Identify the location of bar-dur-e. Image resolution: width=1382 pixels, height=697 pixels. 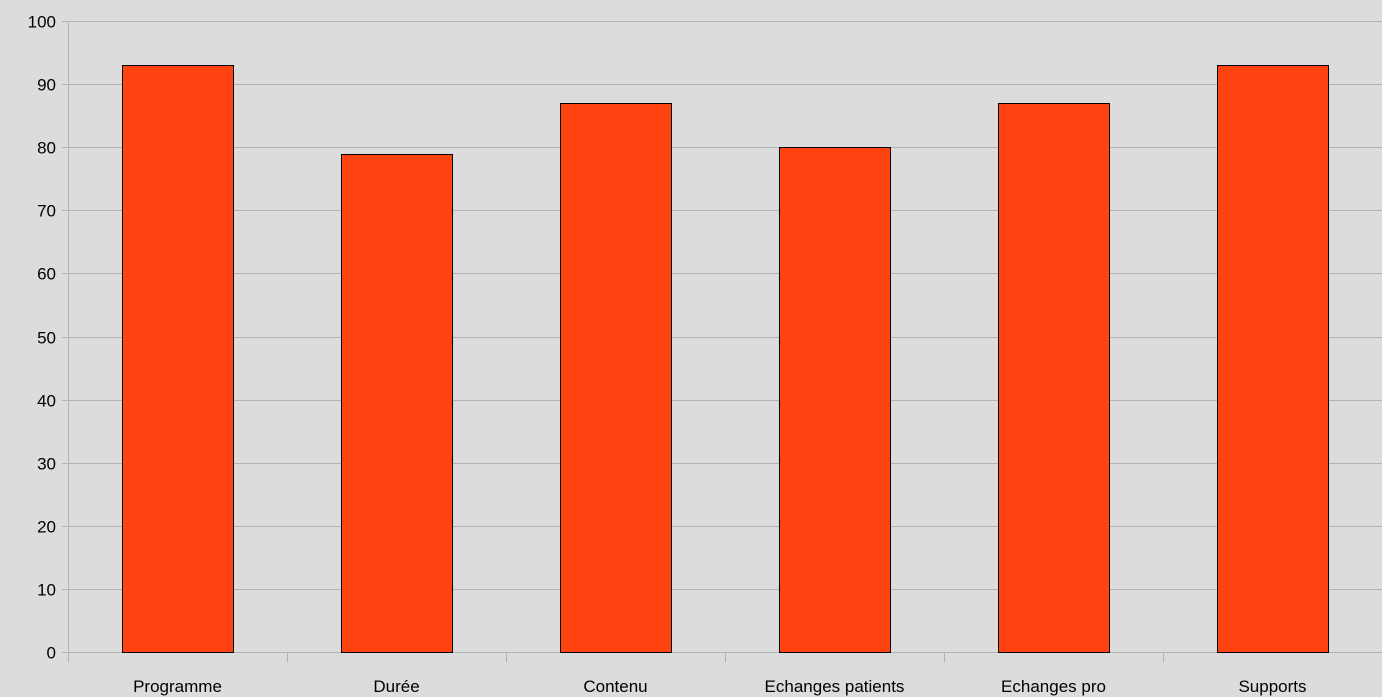
(397, 403).